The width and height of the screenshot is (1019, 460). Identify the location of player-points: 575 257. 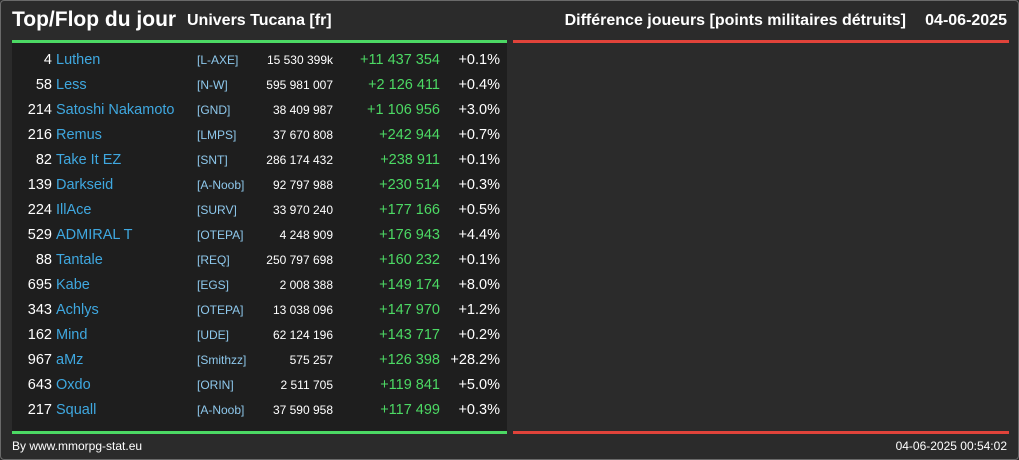
(311, 360).